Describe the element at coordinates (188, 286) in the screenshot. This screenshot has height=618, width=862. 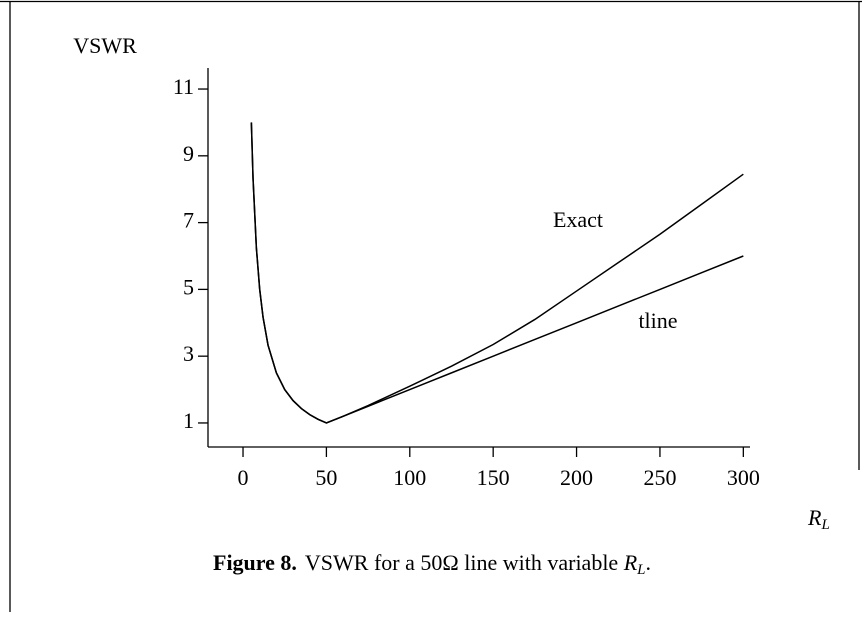
I see `y-tick-label: 5` at that location.